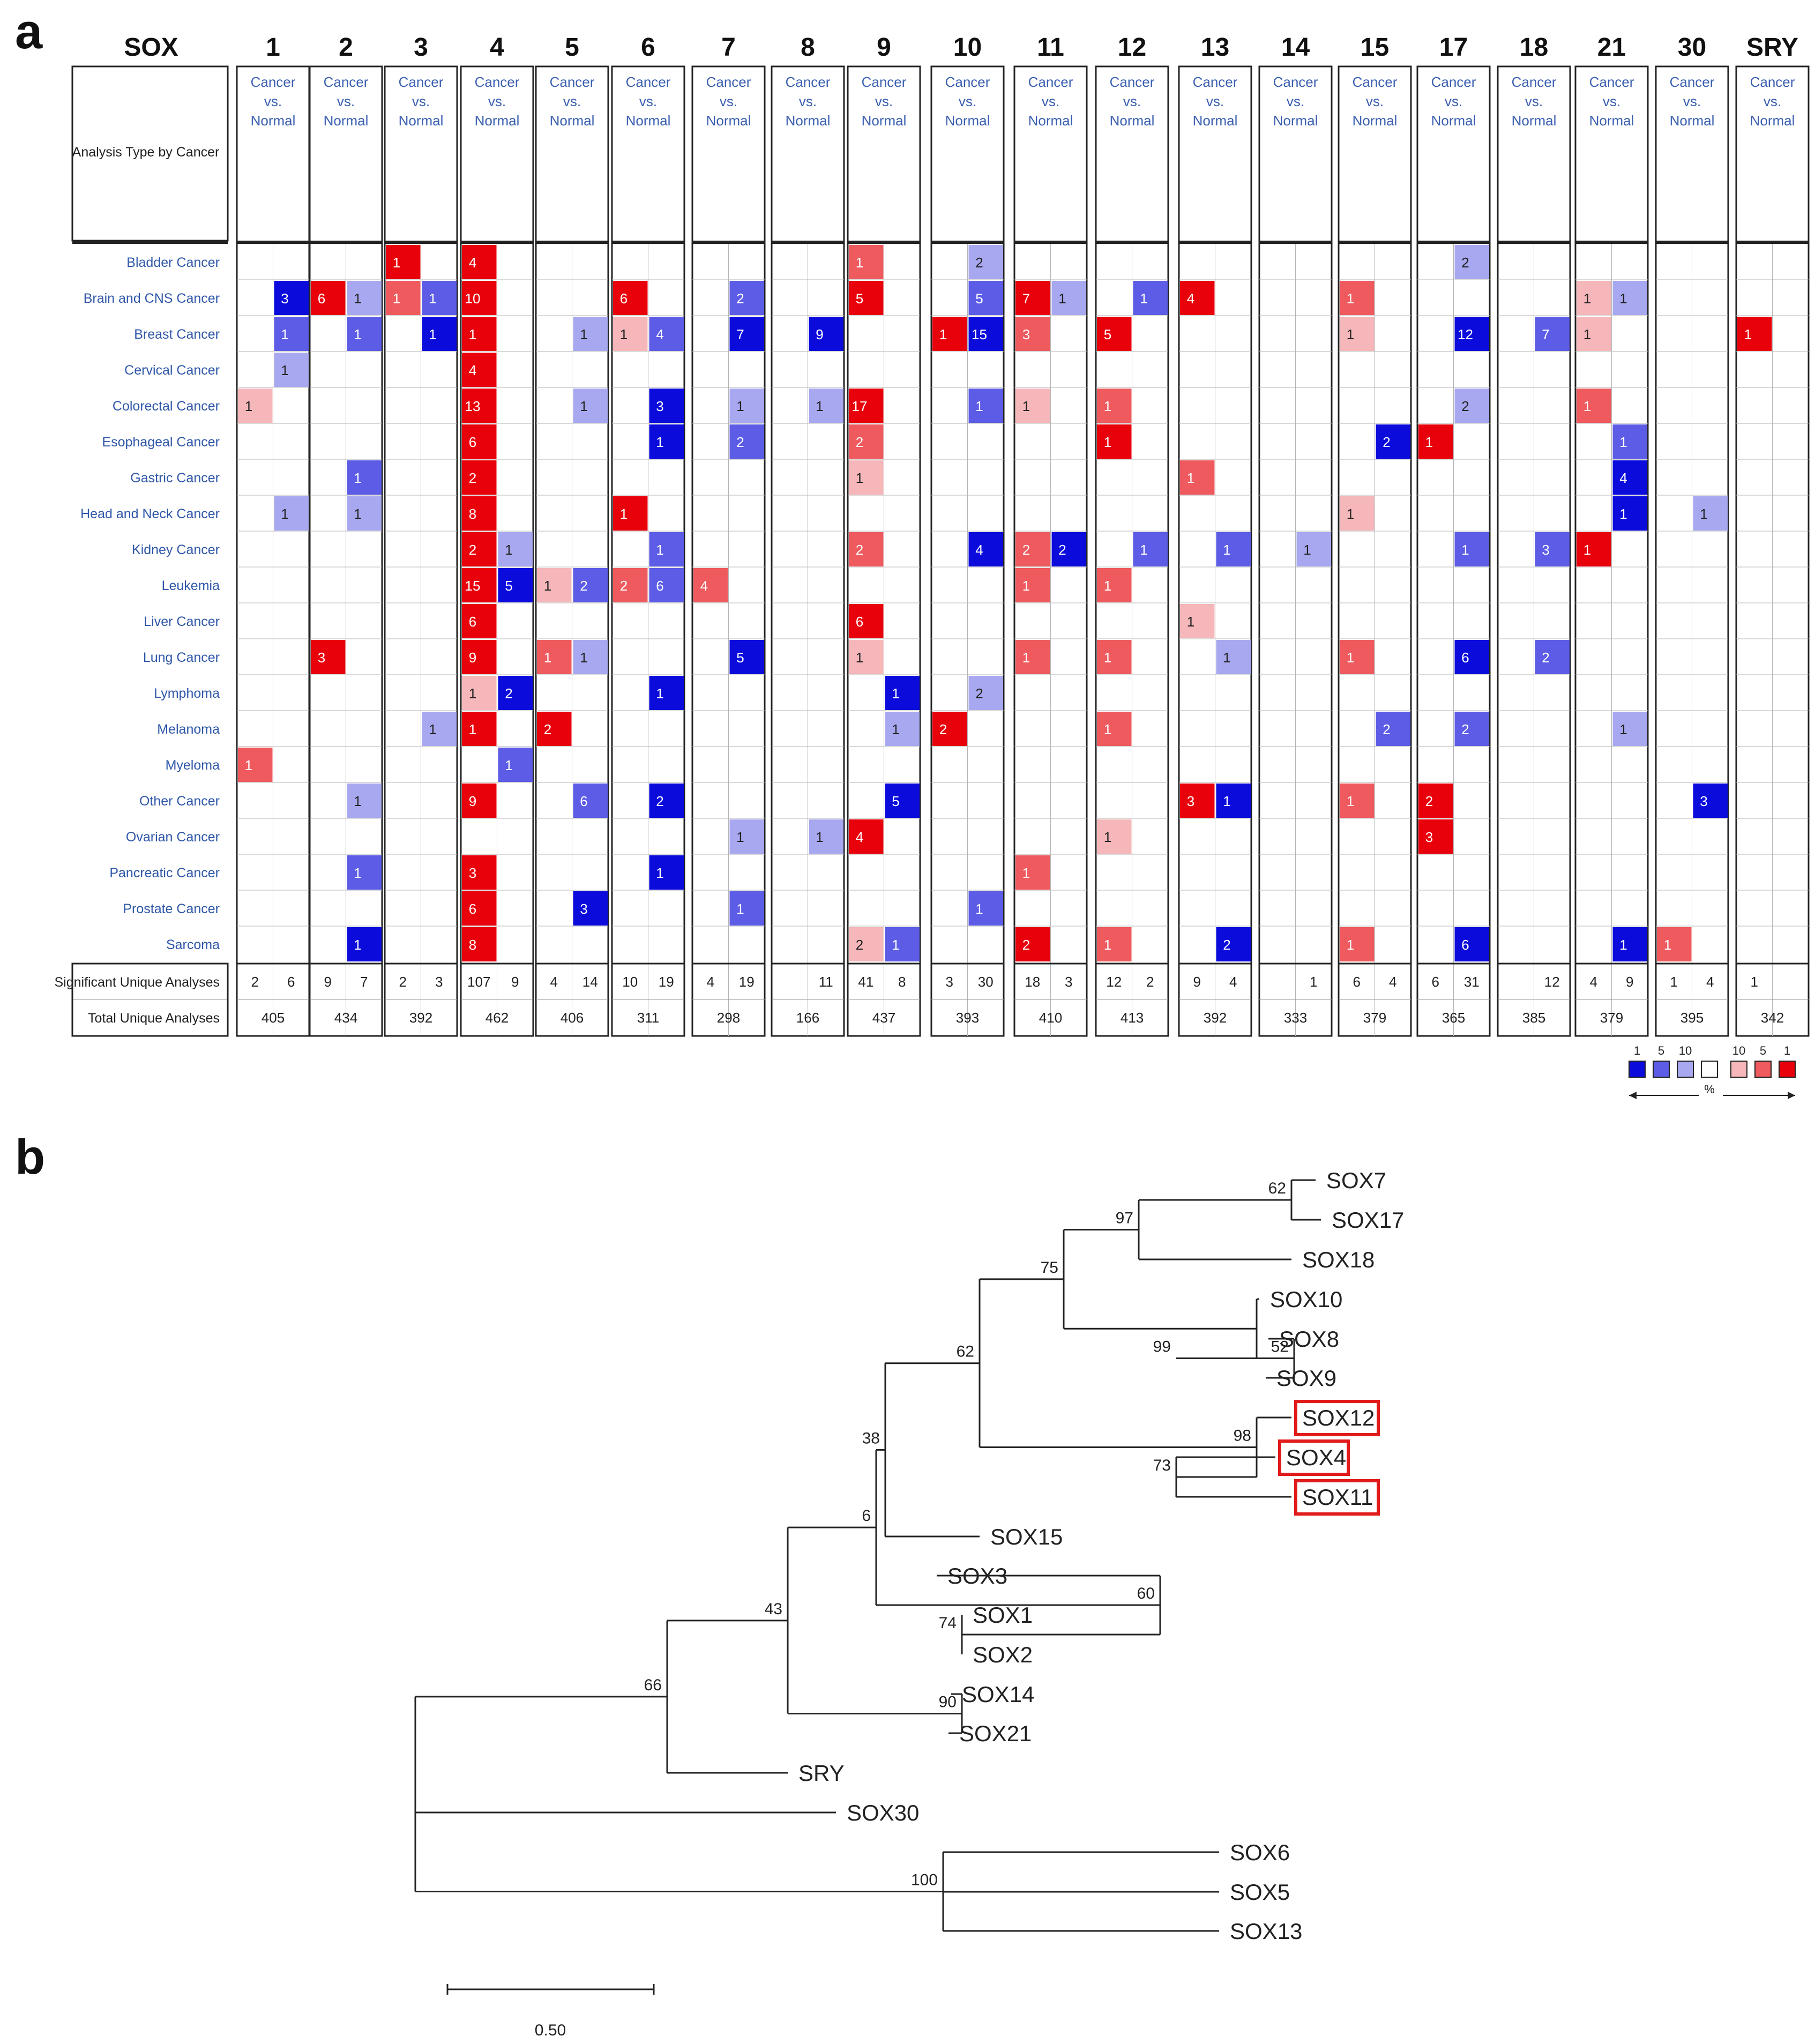  Describe the element at coordinates (1132, 47) in the screenshot. I see `gene-column-title: 12` at that location.